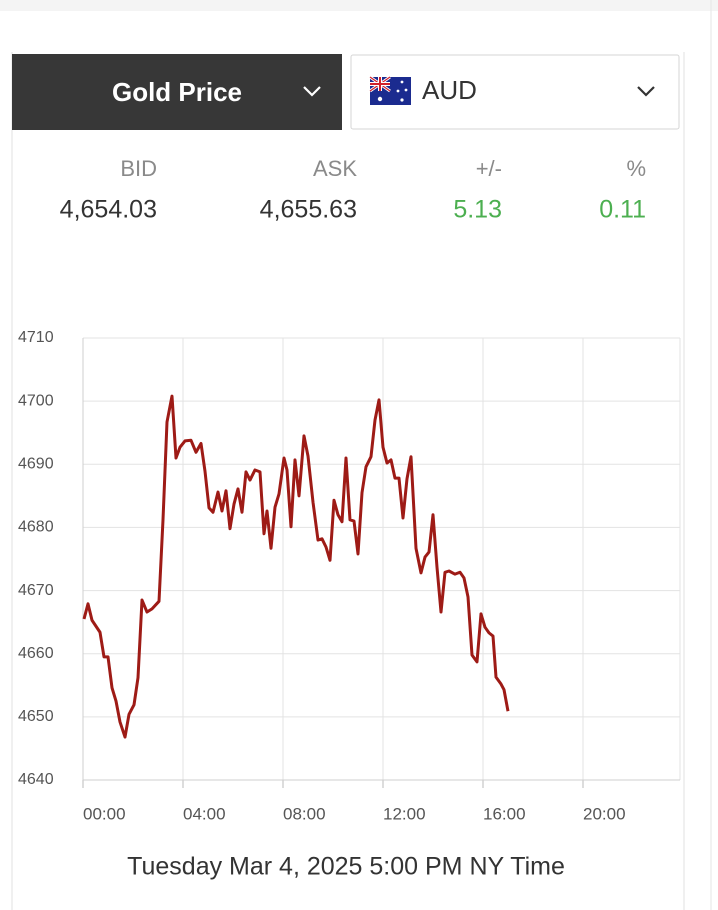 The image size is (718, 910). Describe the element at coordinates (477, 210) in the screenshot. I see `quote-value: 5.13` at that location.